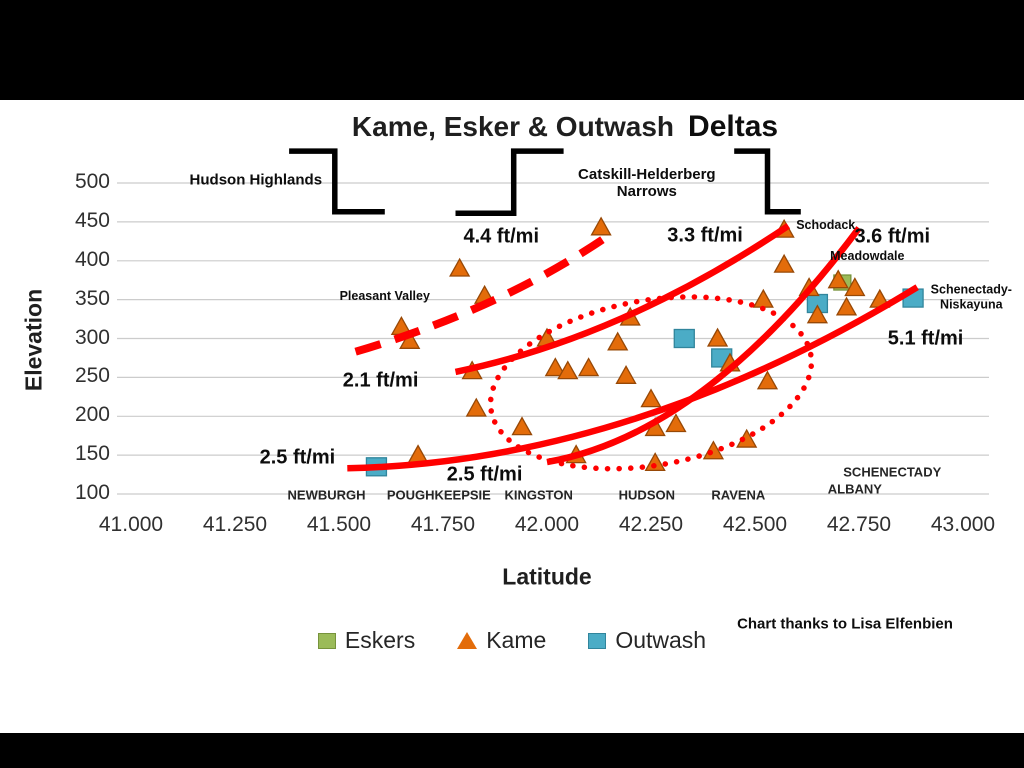 The height and width of the screenshot is (768, 1024). Describe the element at coordinates (380, 640) in the screenshot. I see `legend-label: Eskers` at that location.